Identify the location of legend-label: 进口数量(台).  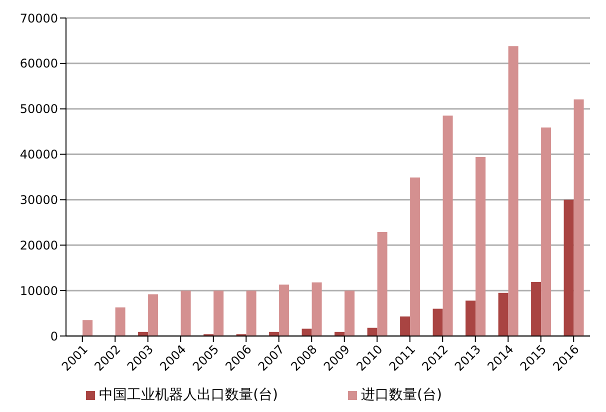
(401, 395).